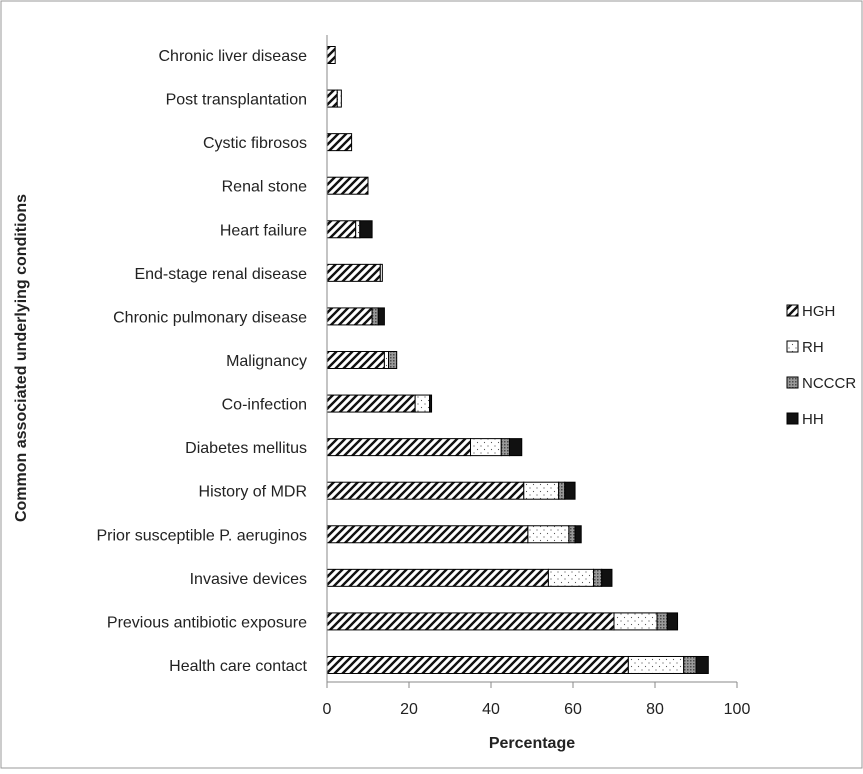 Image resolution: width=863 pixels, height=774 pixels. I want to click on category-label-invasive-devices: Invasive devices, so click(248, 579).